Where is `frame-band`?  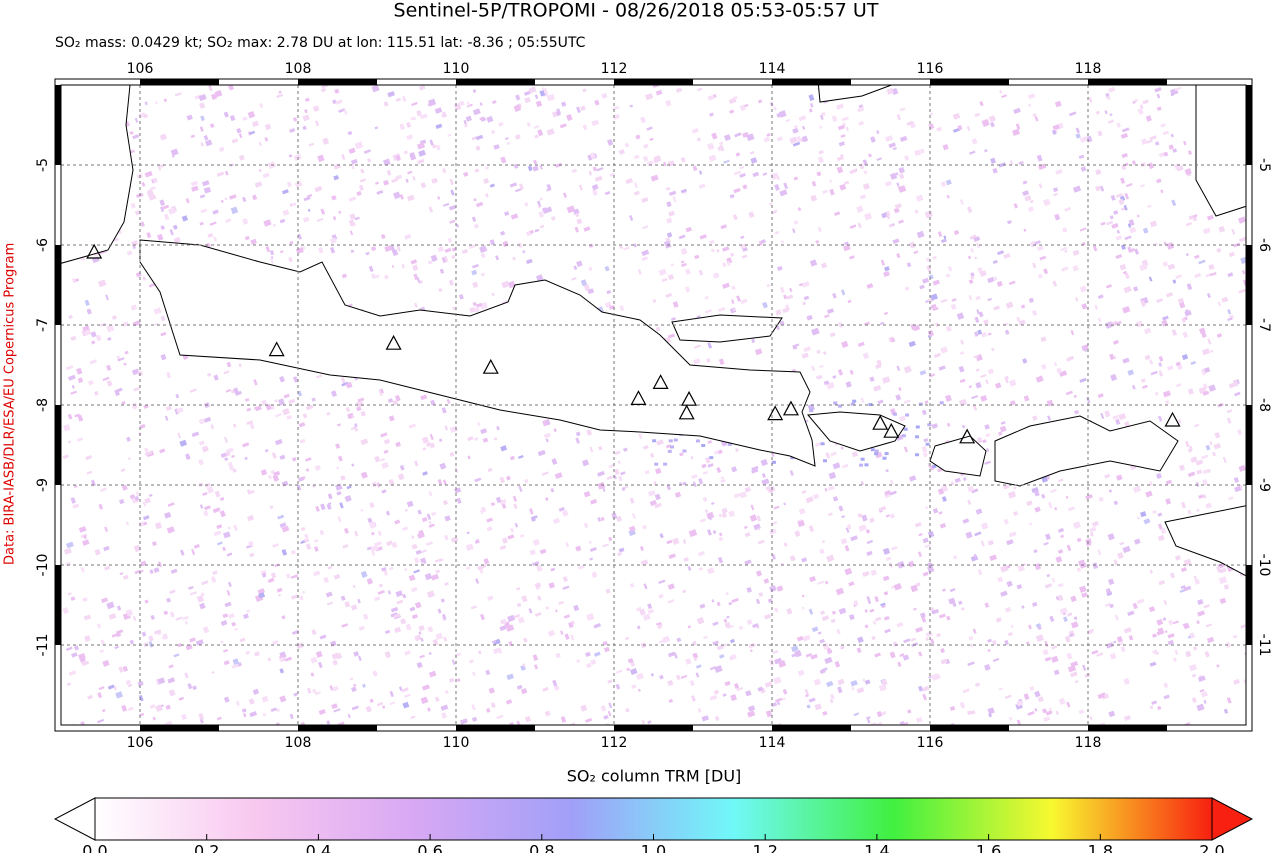
frame-band is located at coordinates (1048, 728).